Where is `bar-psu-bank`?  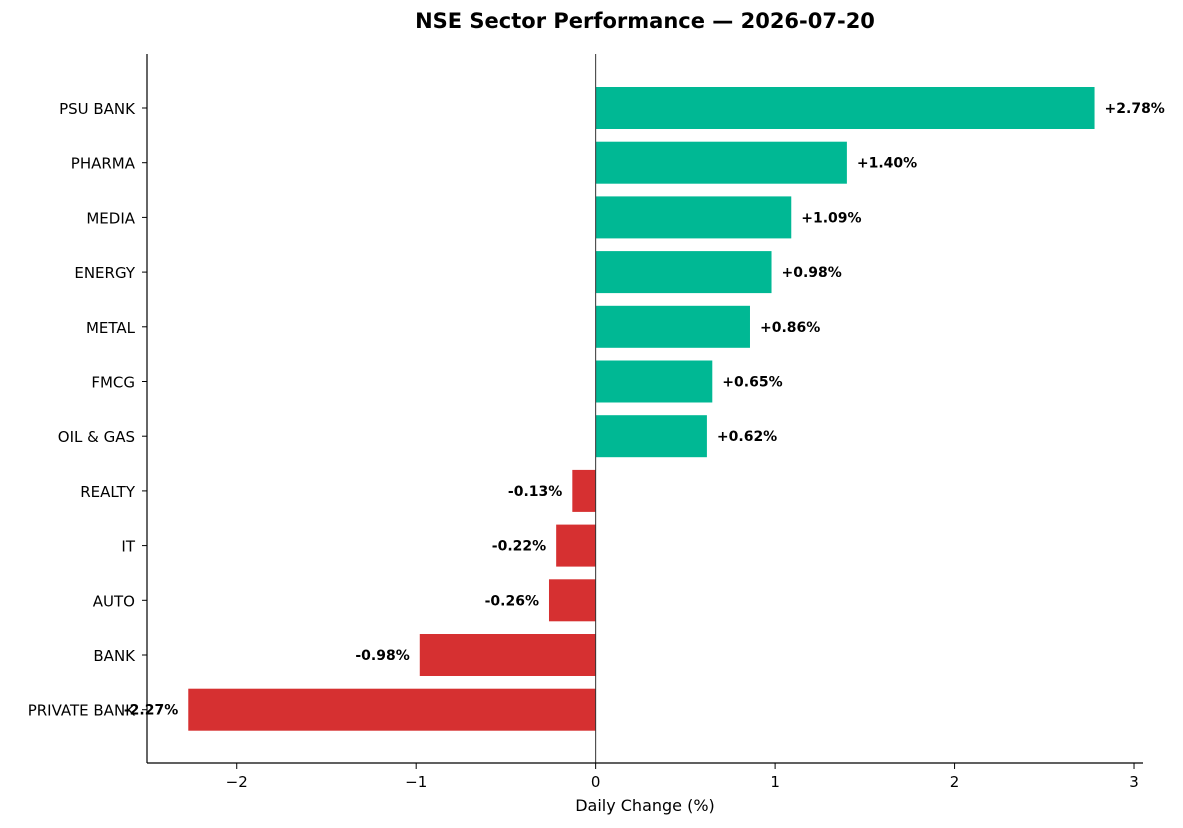
bar-psu-bank is located at coordinates (845, 108).